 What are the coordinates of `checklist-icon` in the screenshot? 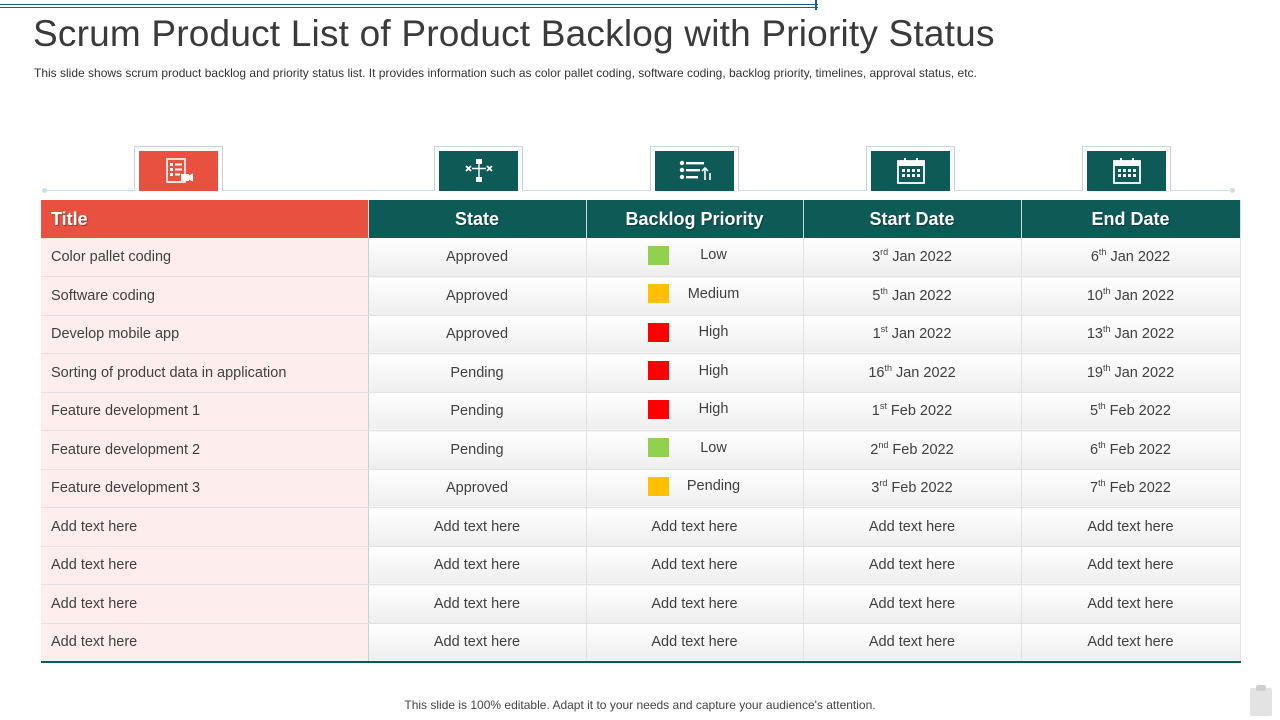 It's located at (179, 170).